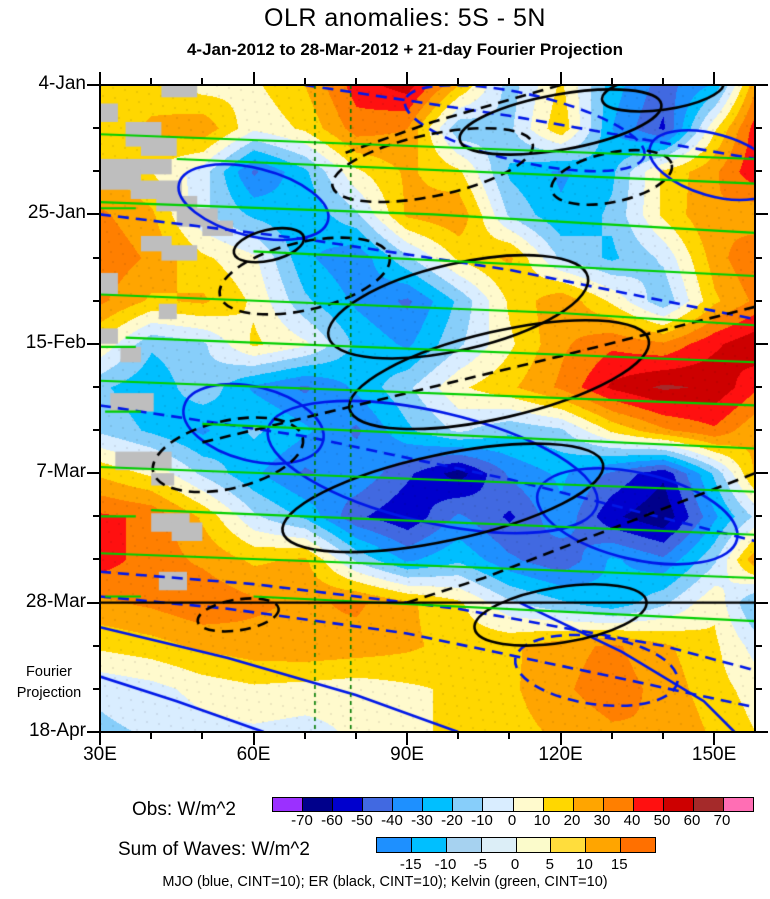  Describe the element at coordinates (452, 820) in the screenshot. I see `colorbar-tick-label: -20` at that location.